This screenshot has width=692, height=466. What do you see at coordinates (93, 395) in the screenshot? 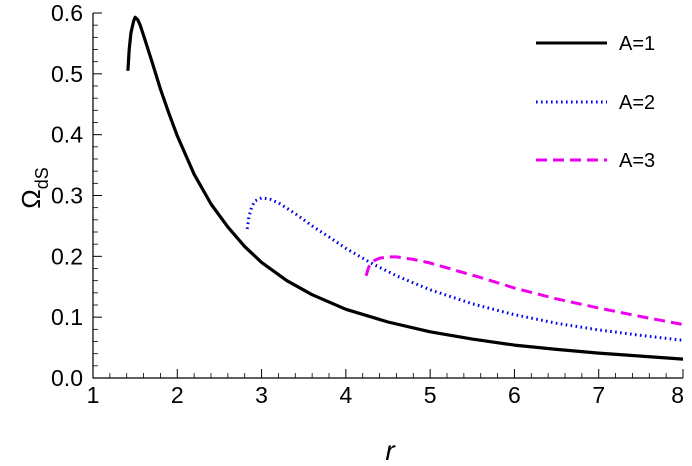
I see `x-tick-label: 1` at bounding box center [93, 395].